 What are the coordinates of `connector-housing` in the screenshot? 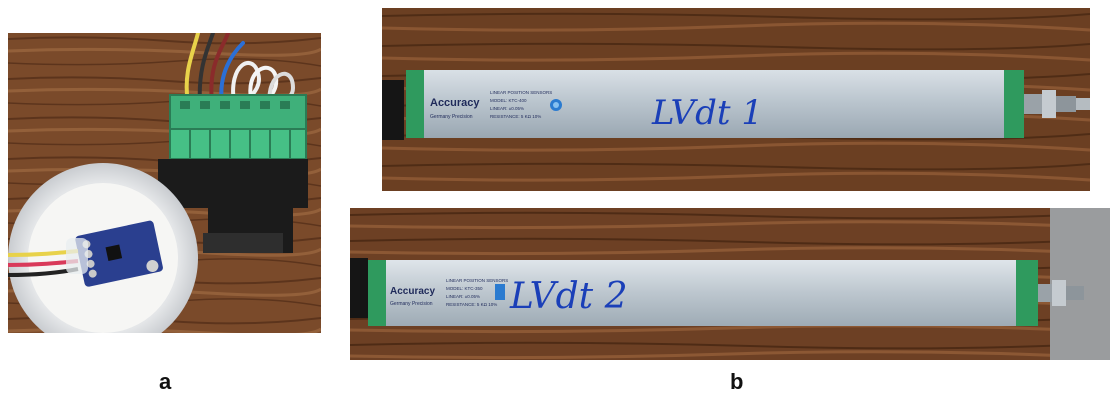 It's located at (233, 206).